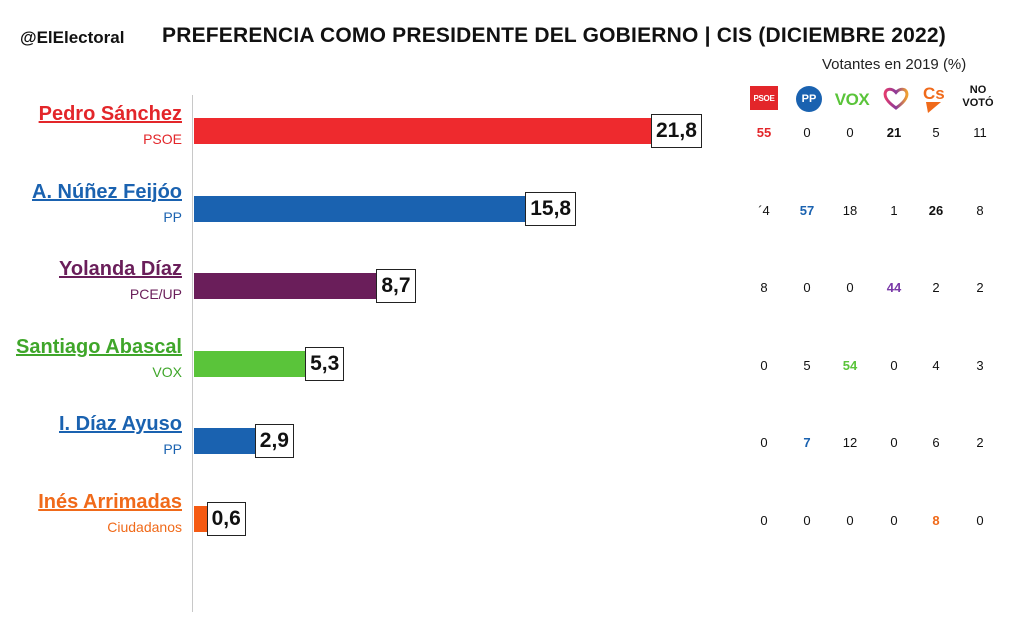 This screenshot has height=644, width=1024. Describe the element at coordinates (764, 210) in the screenshot. I see `table-cell: ´4` at that location.